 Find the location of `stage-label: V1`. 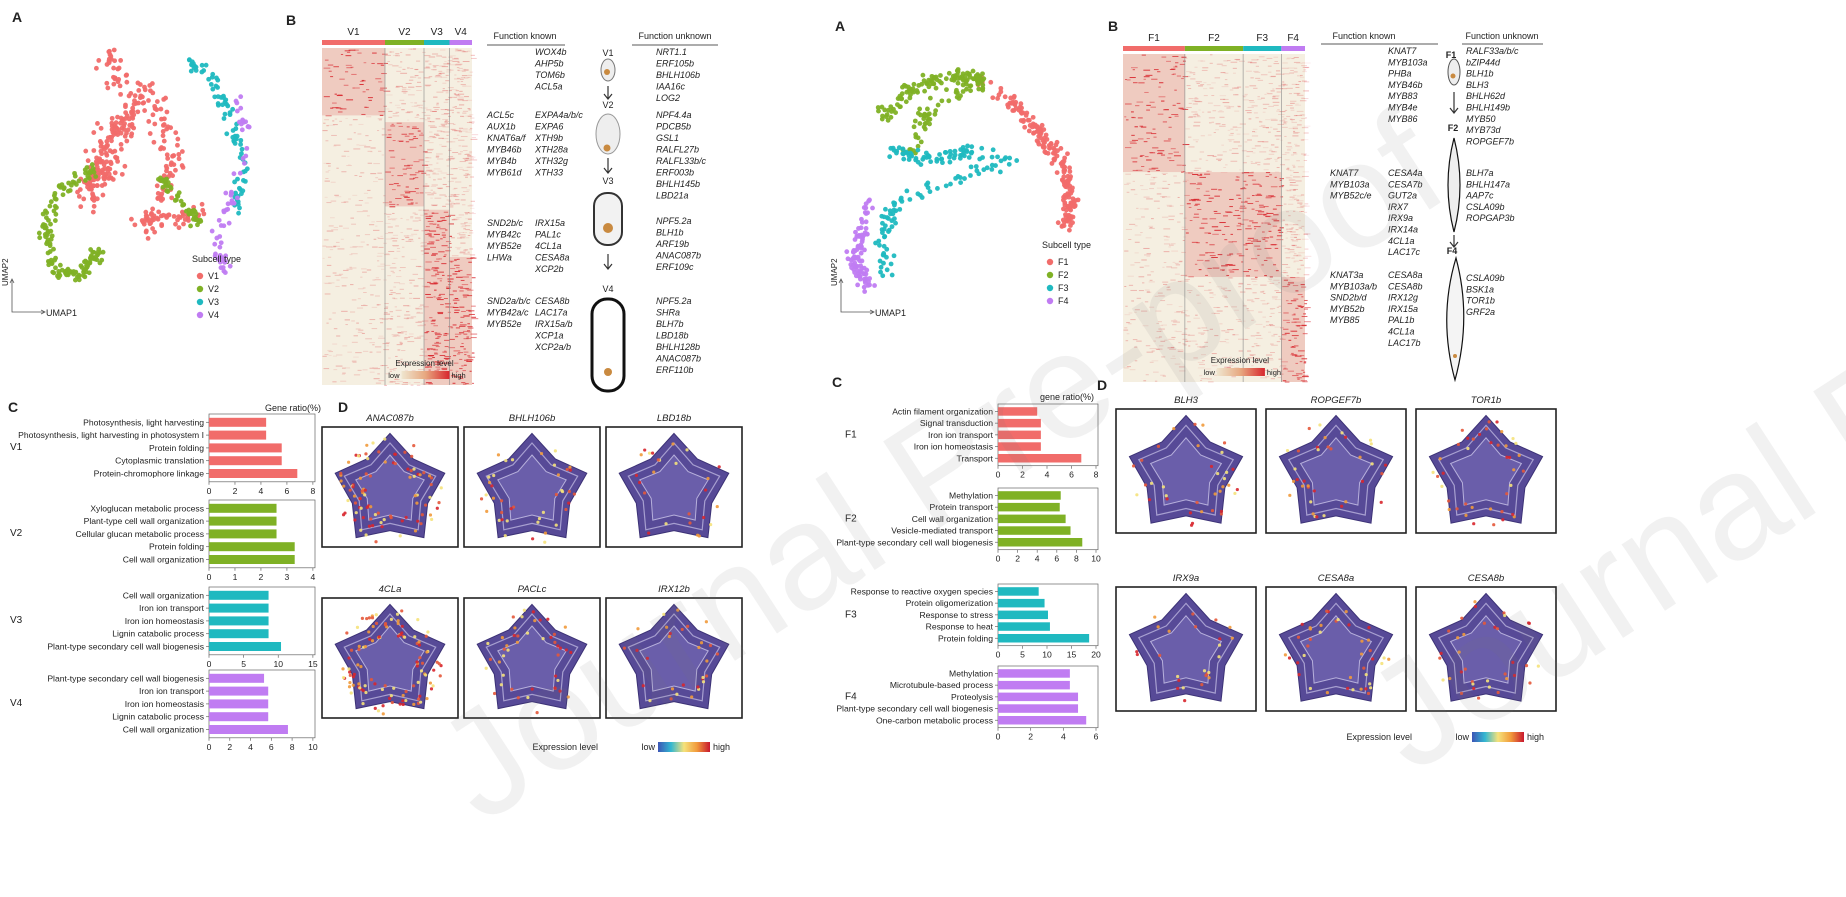

stage-label: V1 is located at coordinates (607, 53).